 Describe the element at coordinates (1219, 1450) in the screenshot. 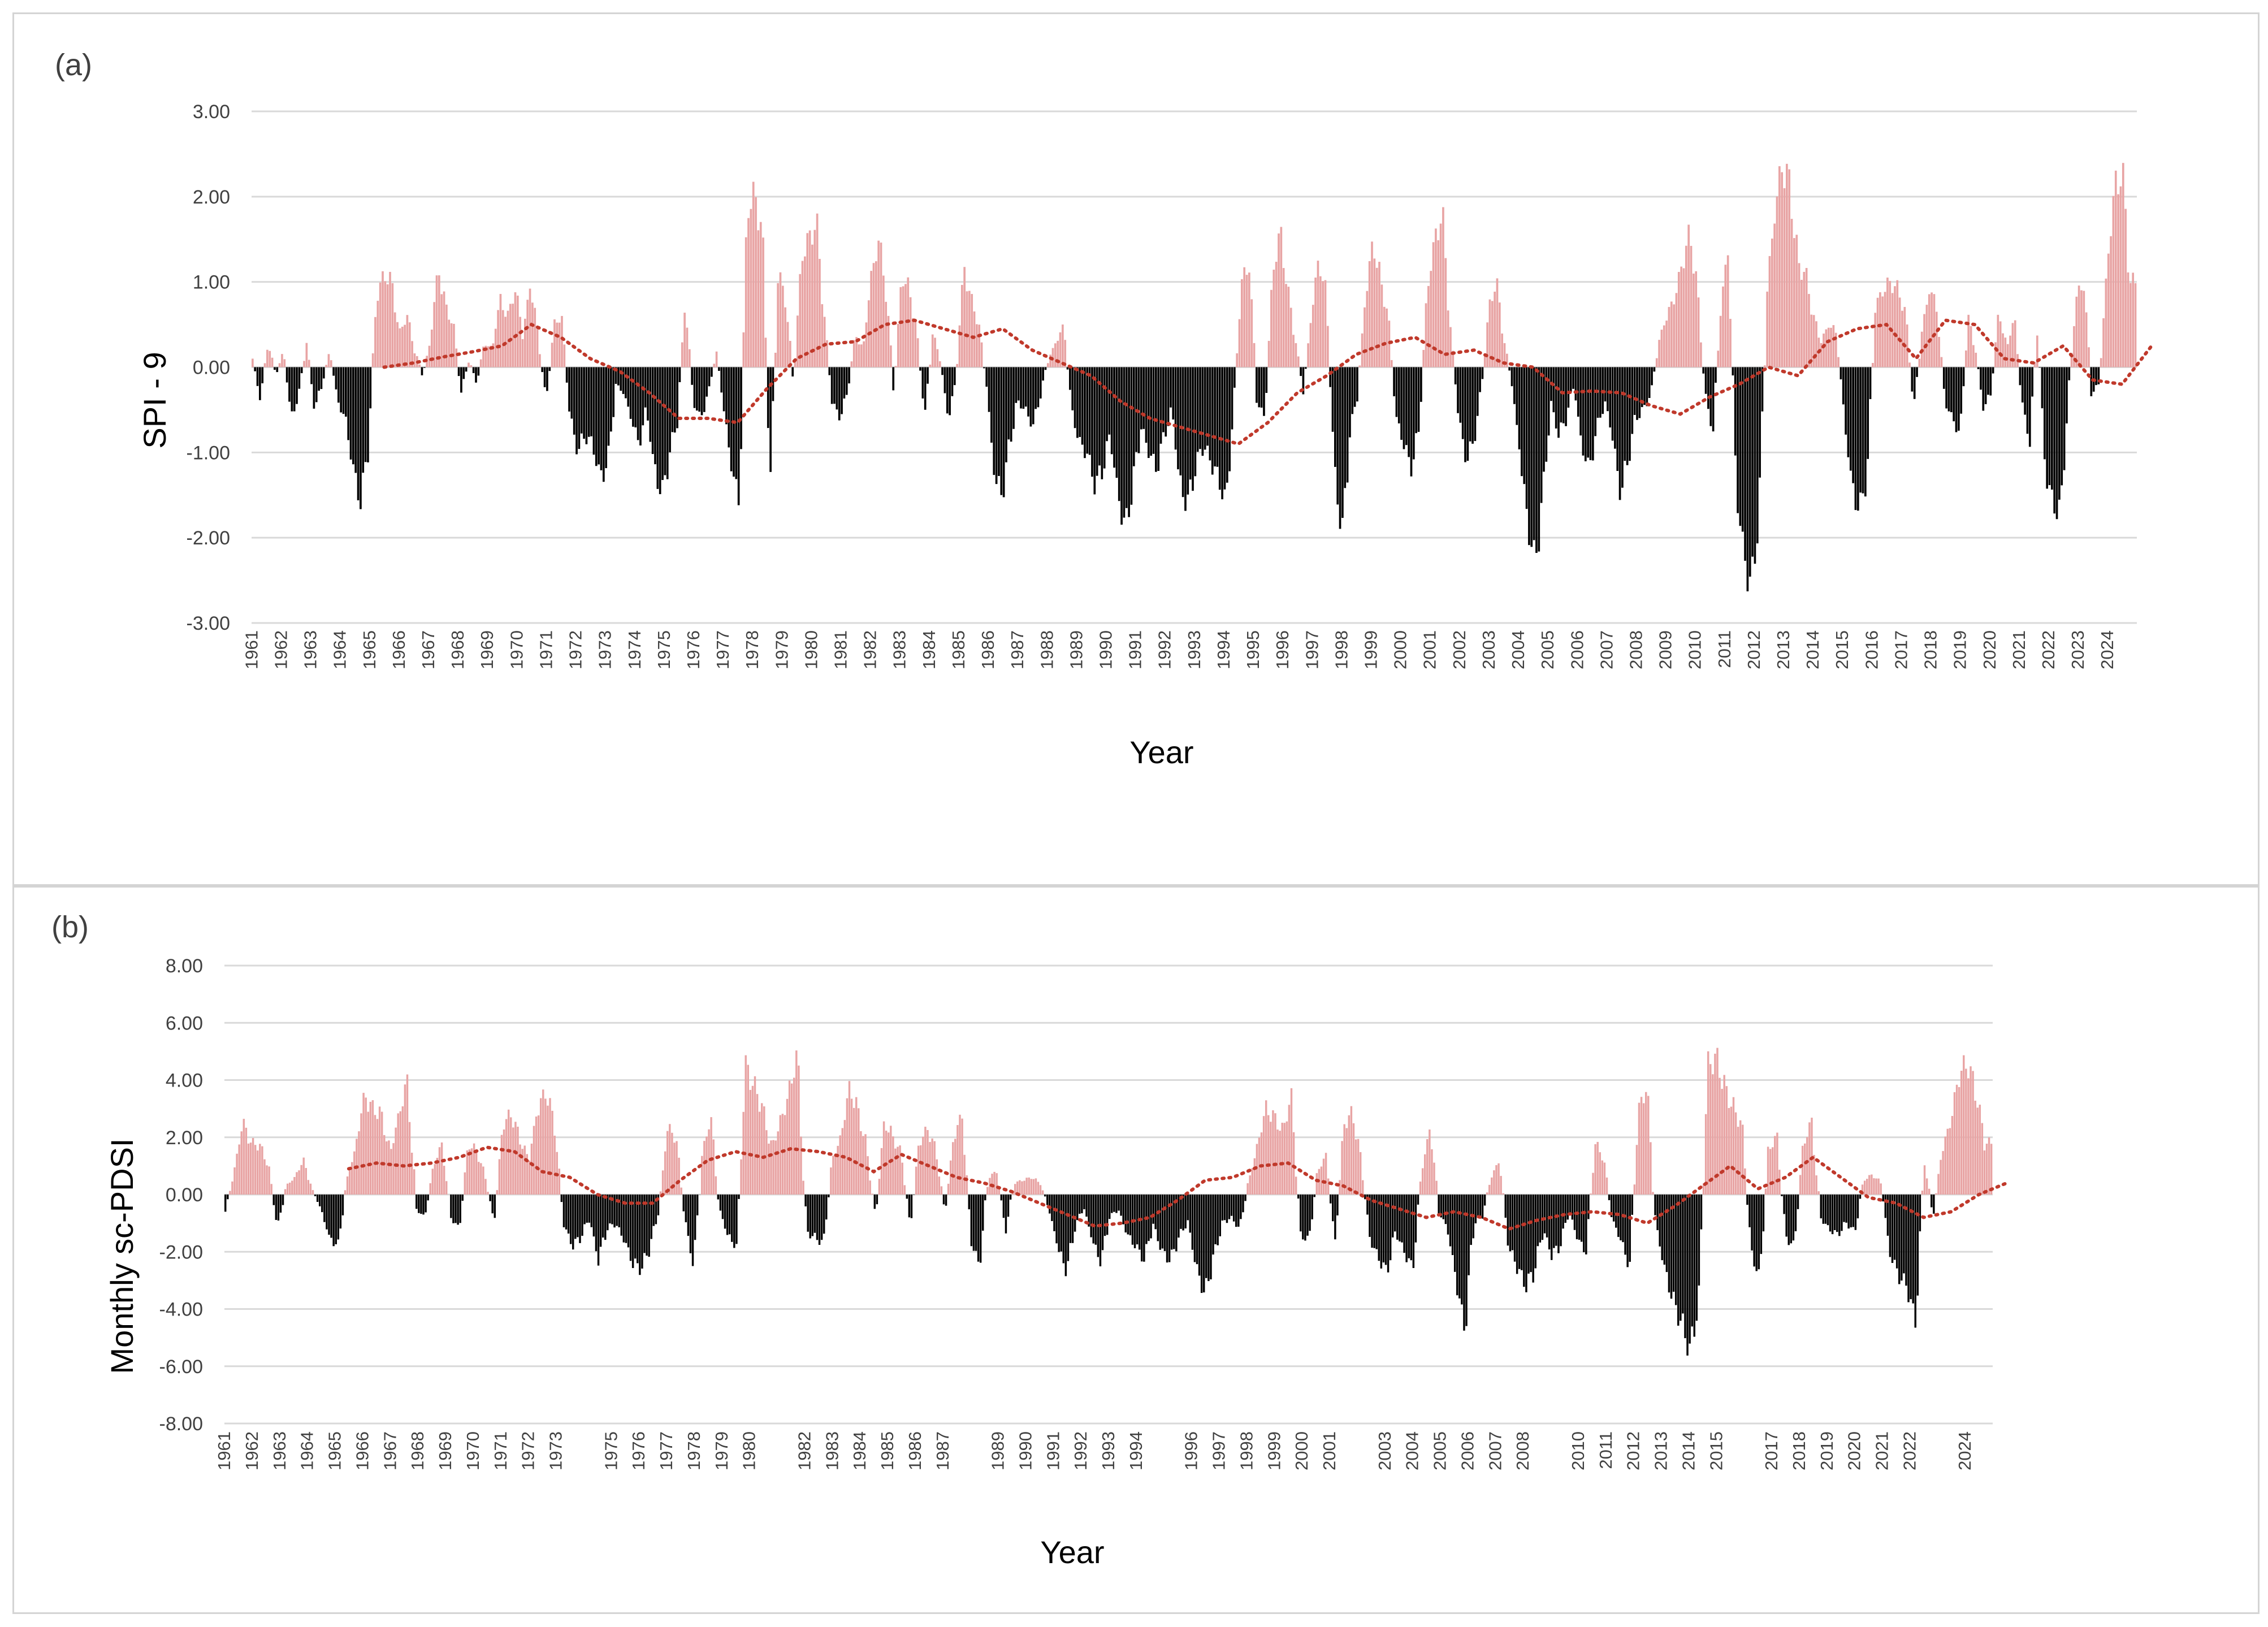

I see `x-tick-label: 1997` at that location.